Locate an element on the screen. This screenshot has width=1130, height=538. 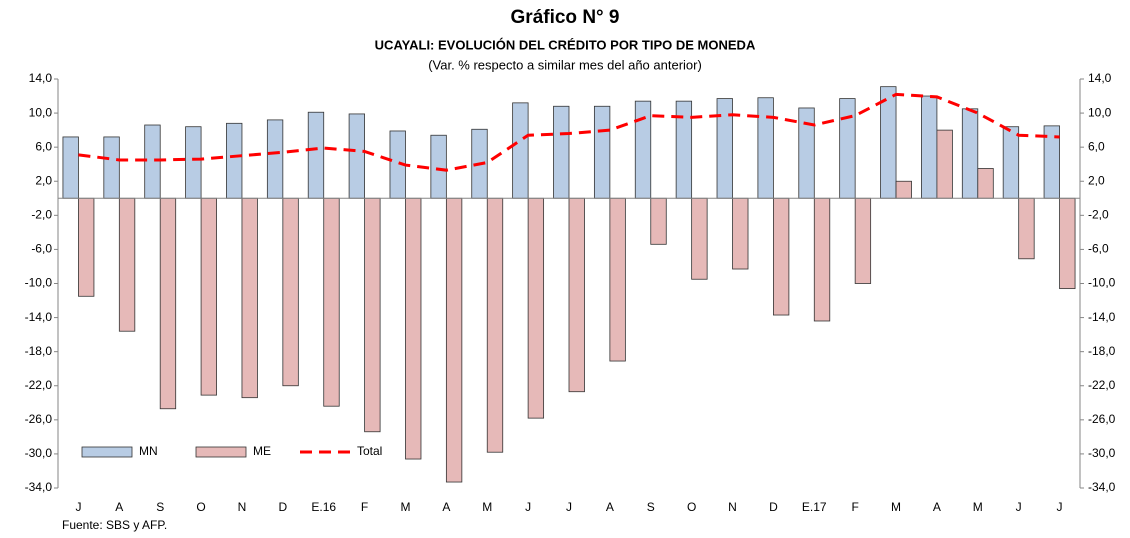
x-tick-label: E.17 is located at coordinates (814, 507).